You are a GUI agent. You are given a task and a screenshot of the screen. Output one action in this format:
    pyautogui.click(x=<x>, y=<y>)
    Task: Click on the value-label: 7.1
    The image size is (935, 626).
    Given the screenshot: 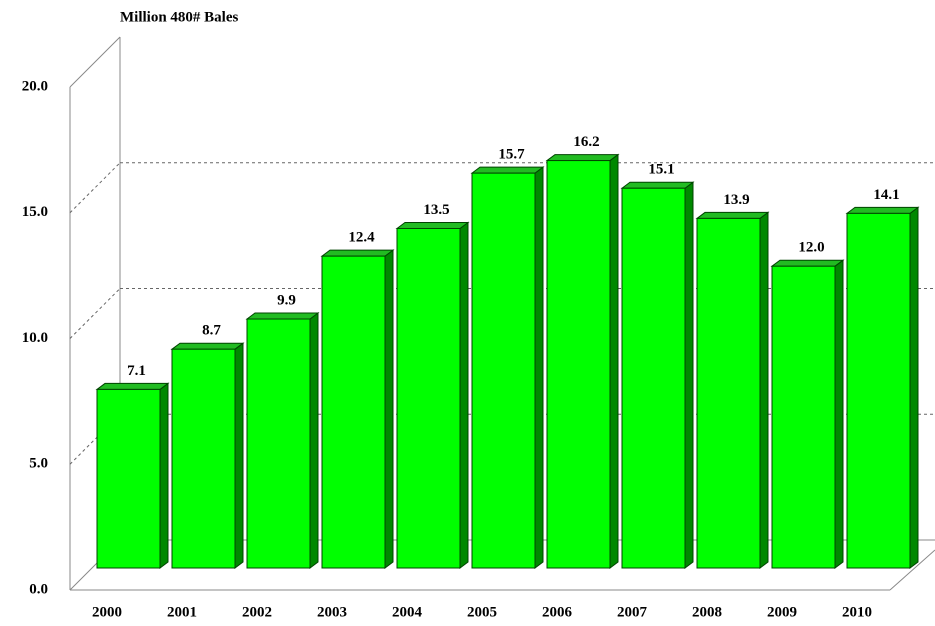 What is the action you would take?
    pyautogui.click(x=136, y=371)
    